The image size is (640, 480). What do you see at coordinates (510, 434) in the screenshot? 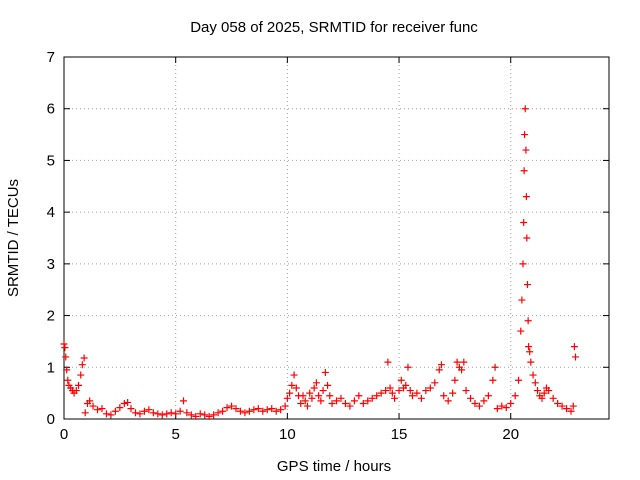
I see `x-tick-label: 20` at bounding box center [510, 434].